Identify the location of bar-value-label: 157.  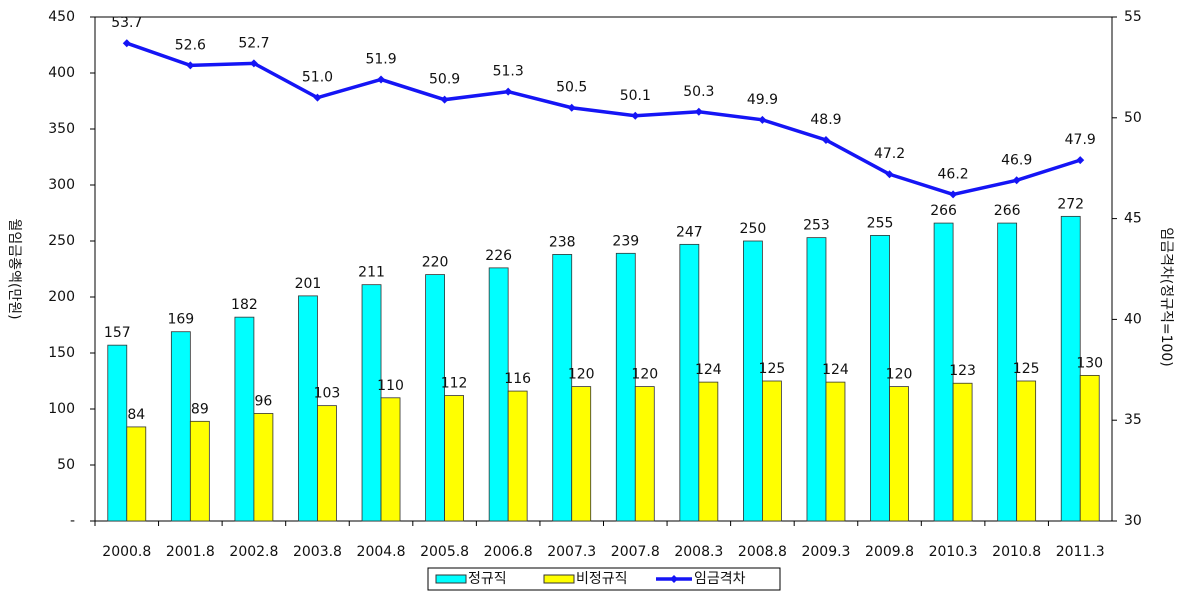
(117, 333).